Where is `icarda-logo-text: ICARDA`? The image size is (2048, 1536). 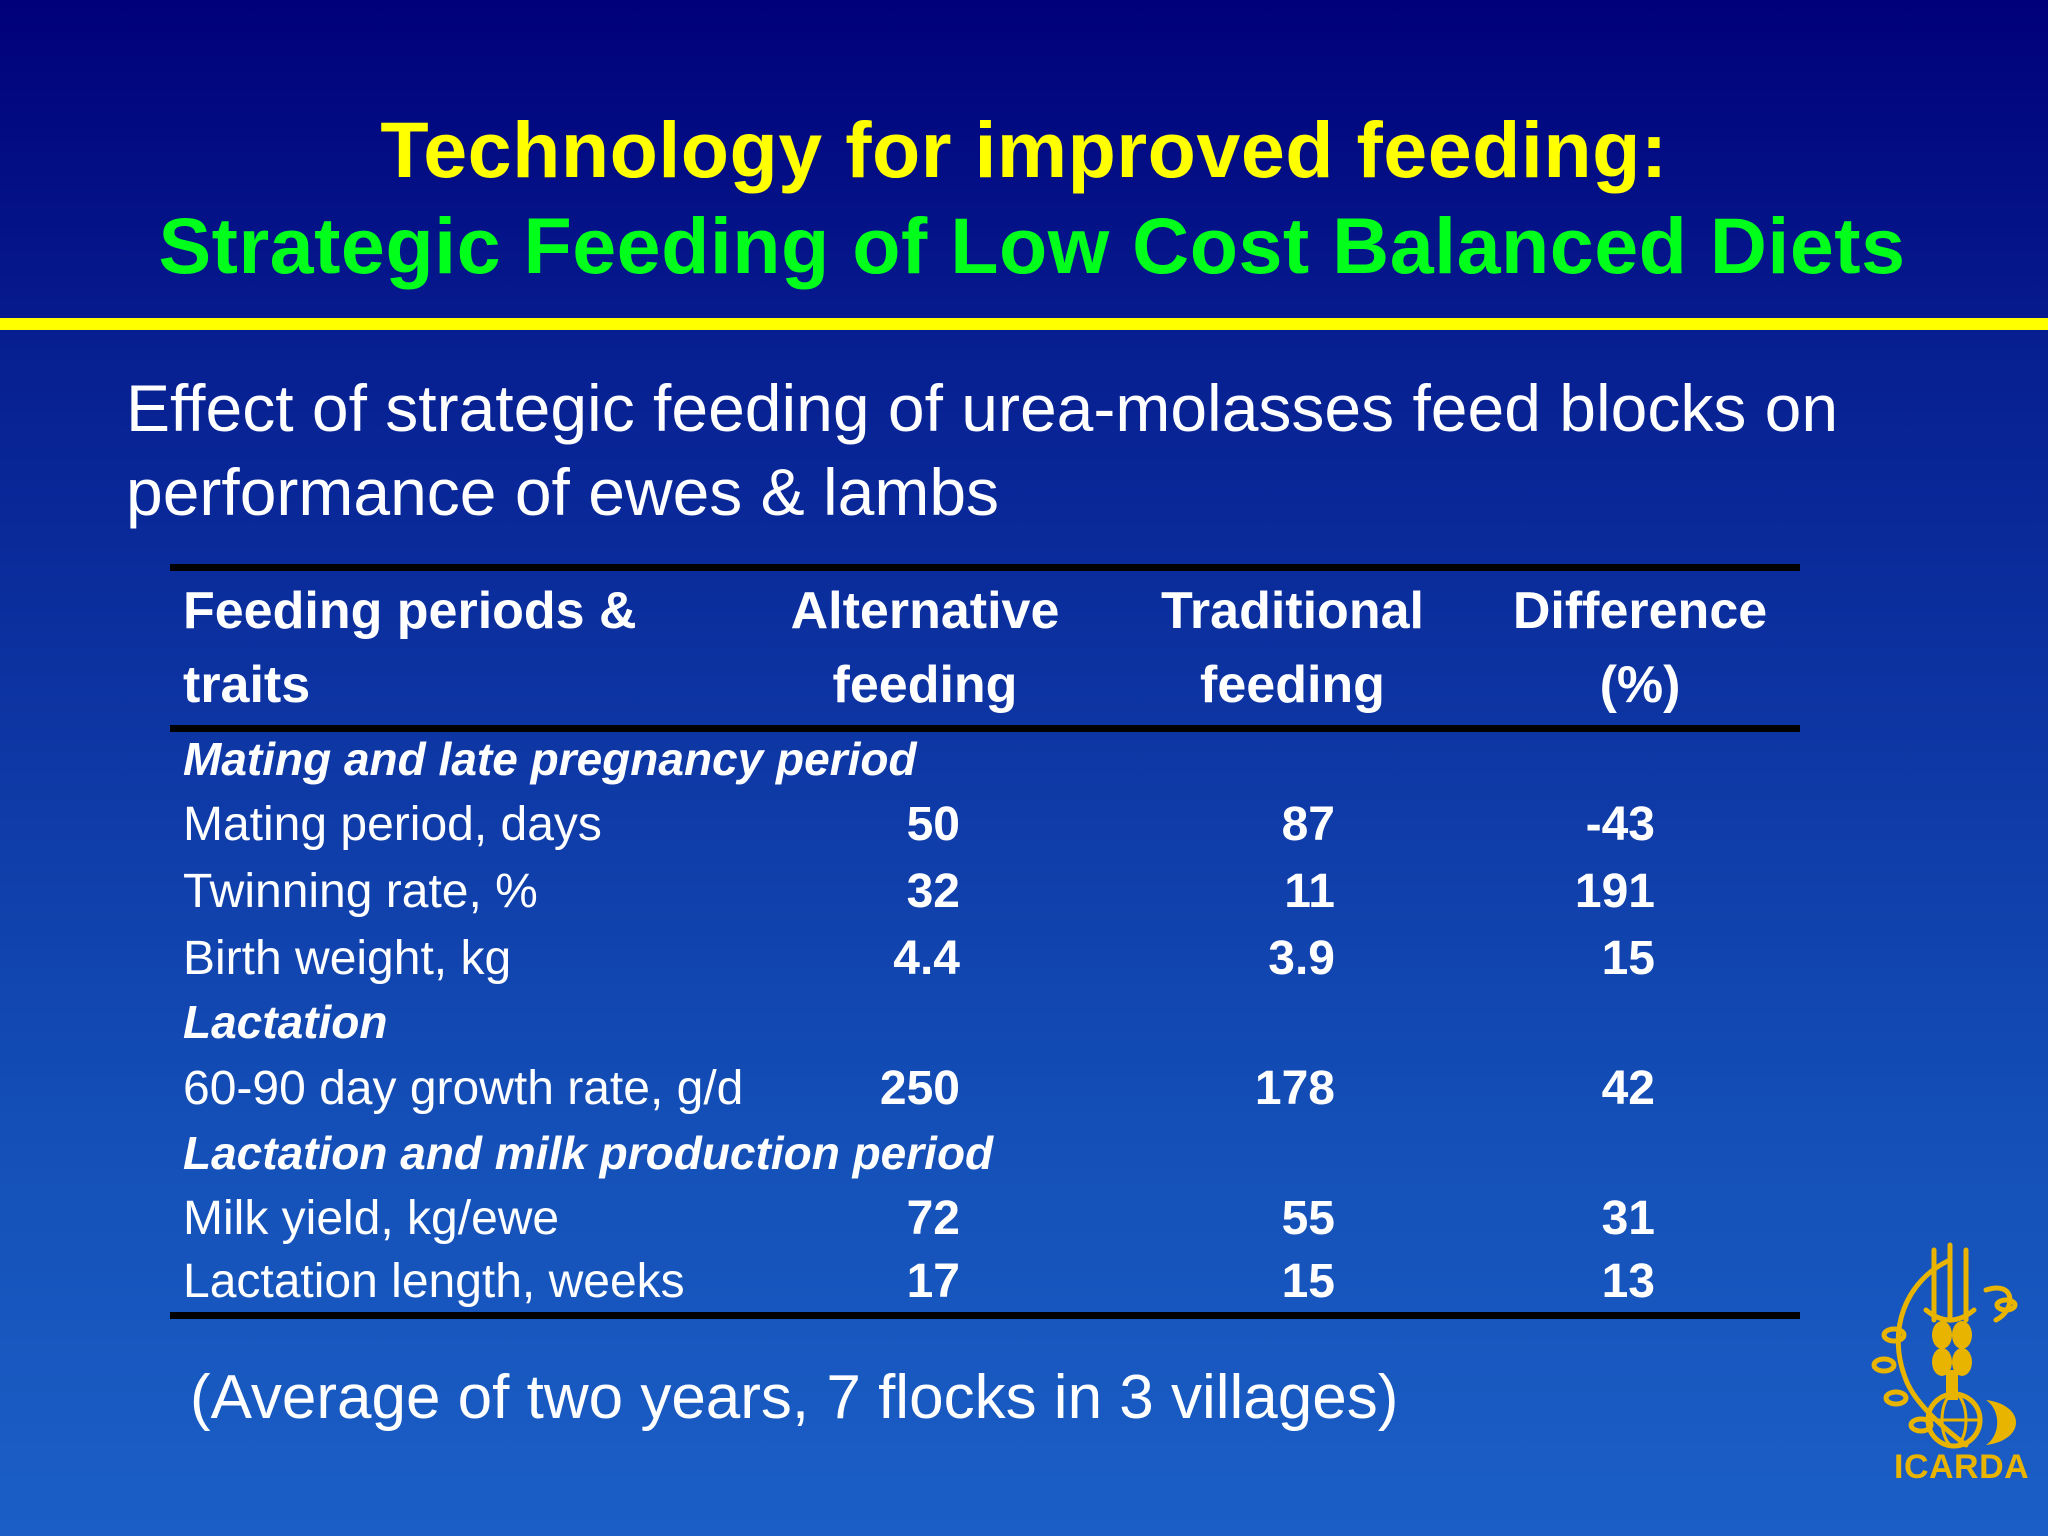
icarda-logo-text: ICARDA is located at coordinates (1962, 1467).